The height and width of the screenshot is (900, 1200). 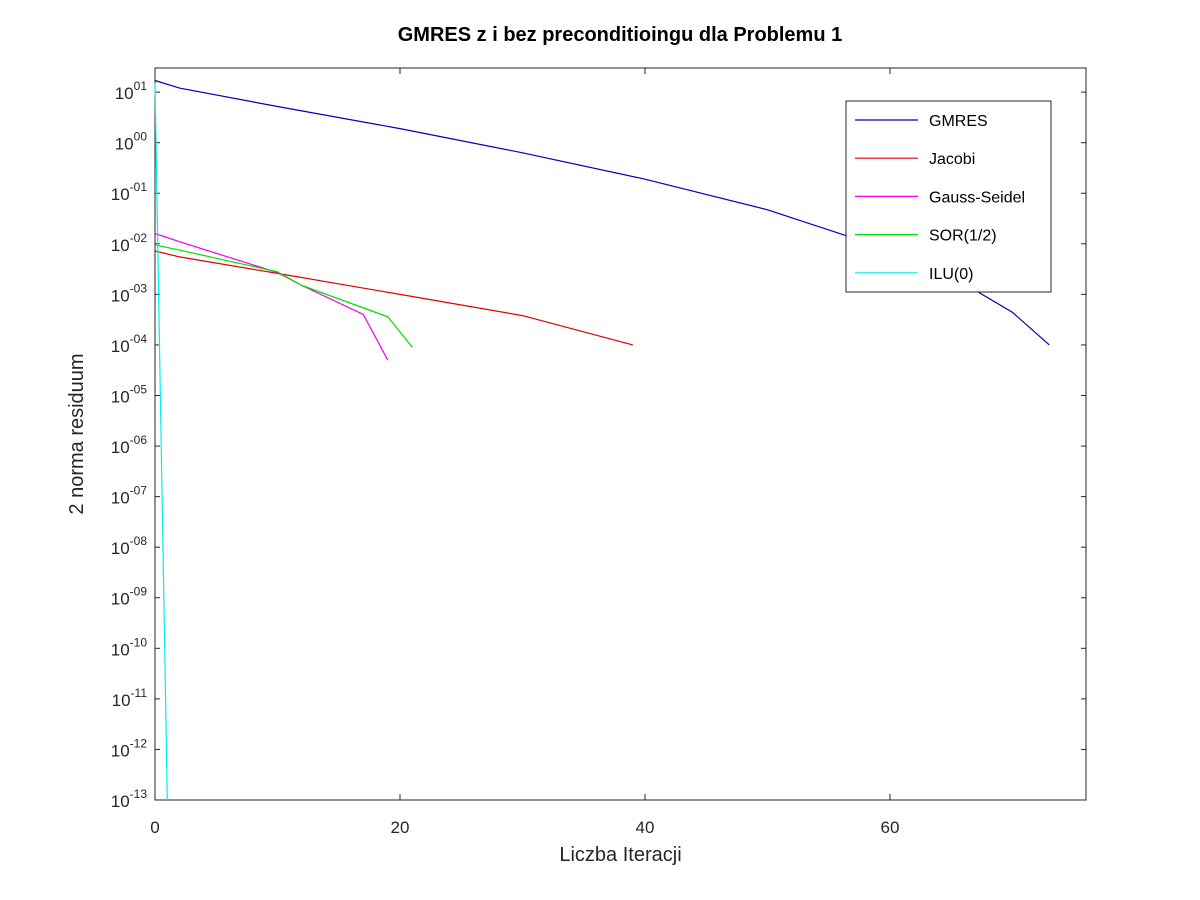 I want to click on x-axis-label: Liczba Iteracji, so click(x=620, y=855).